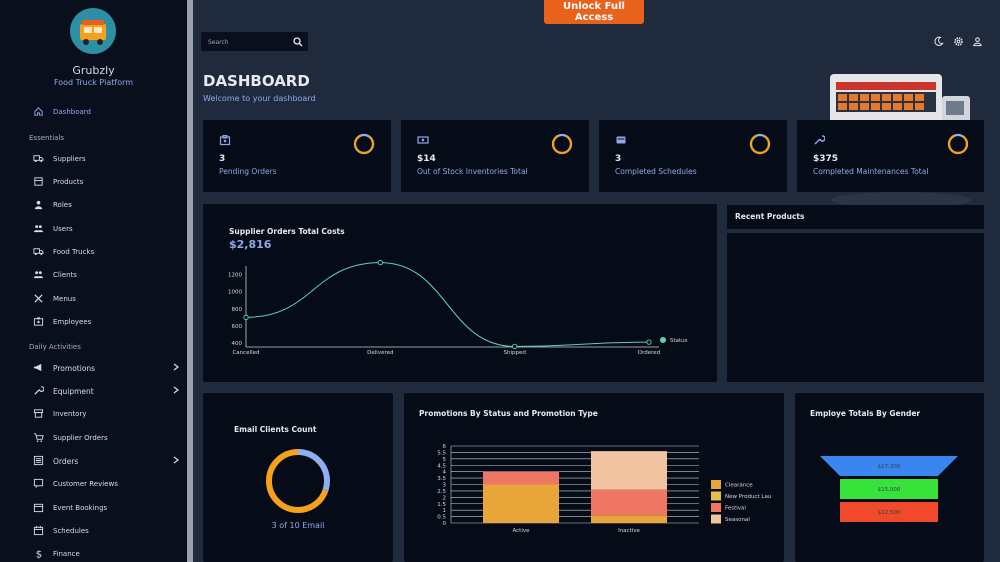  What do you see at coordinates (441, 466) in the screenshot?
I see `y-tick-label: 4.5` at bounding box center [441, 466].